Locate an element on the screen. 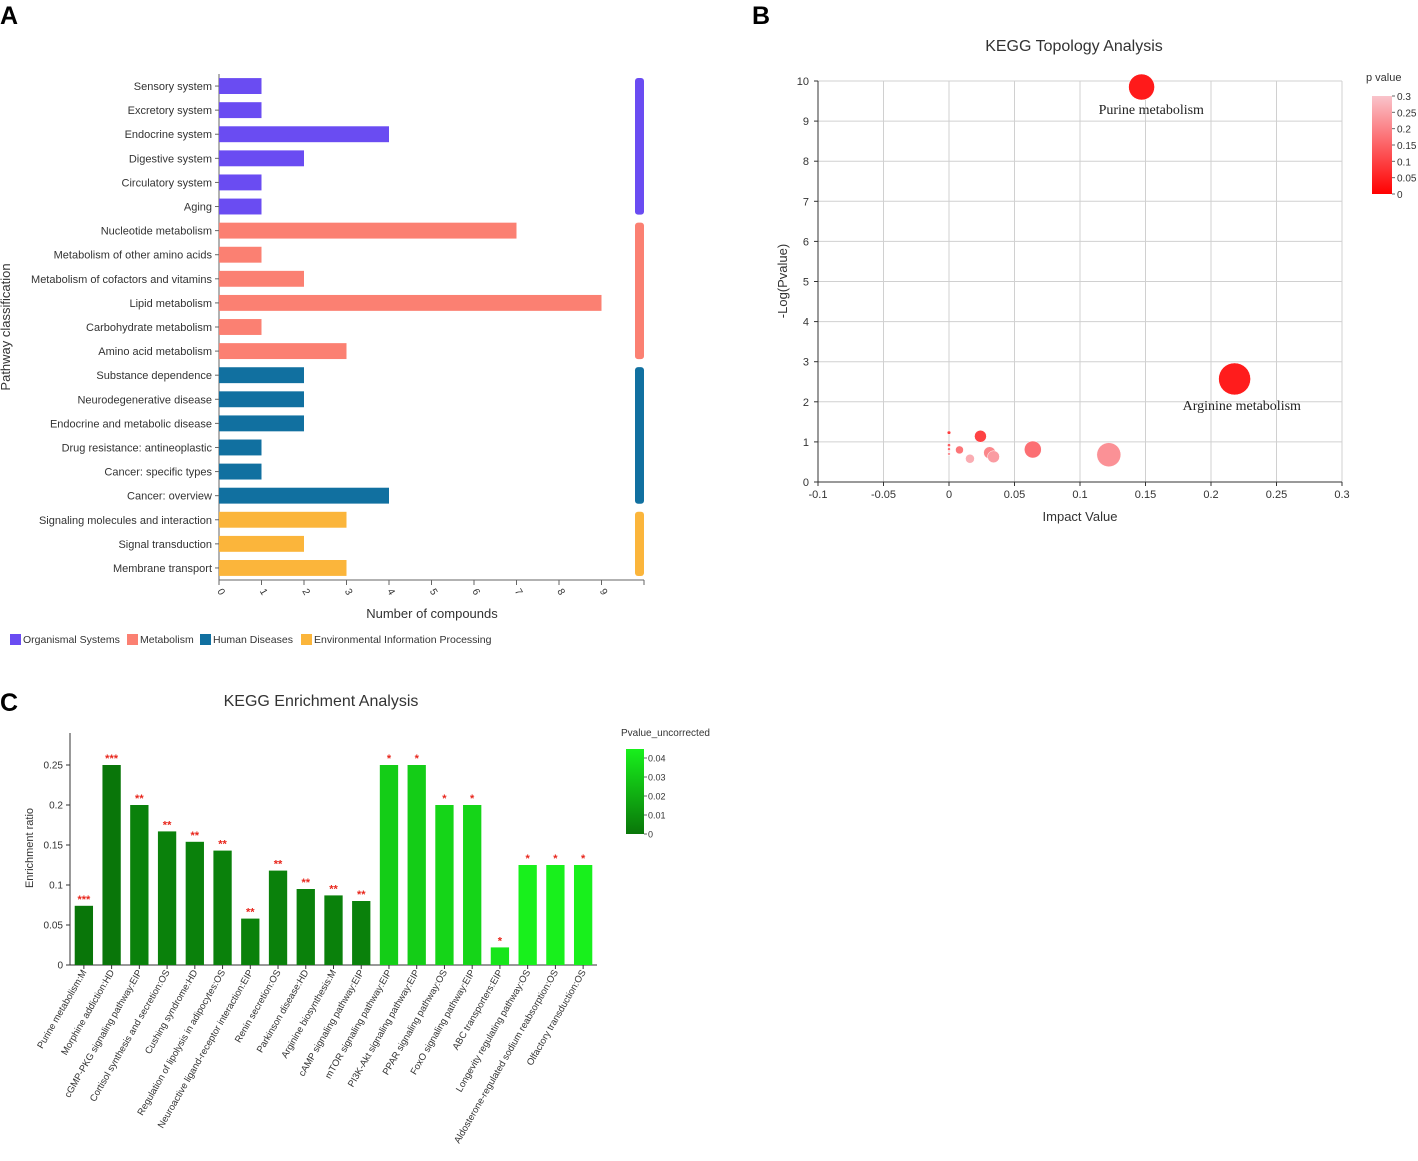 This screenshot has height=1161, width=1418. panel-c-ylabel: Enrichment ratio is located at coordinates (30, 848).